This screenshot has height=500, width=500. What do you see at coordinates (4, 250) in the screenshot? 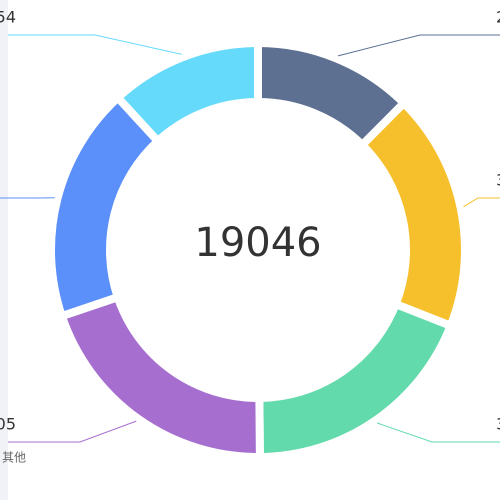
I see `side-strip` at bounding box center [4, 250].